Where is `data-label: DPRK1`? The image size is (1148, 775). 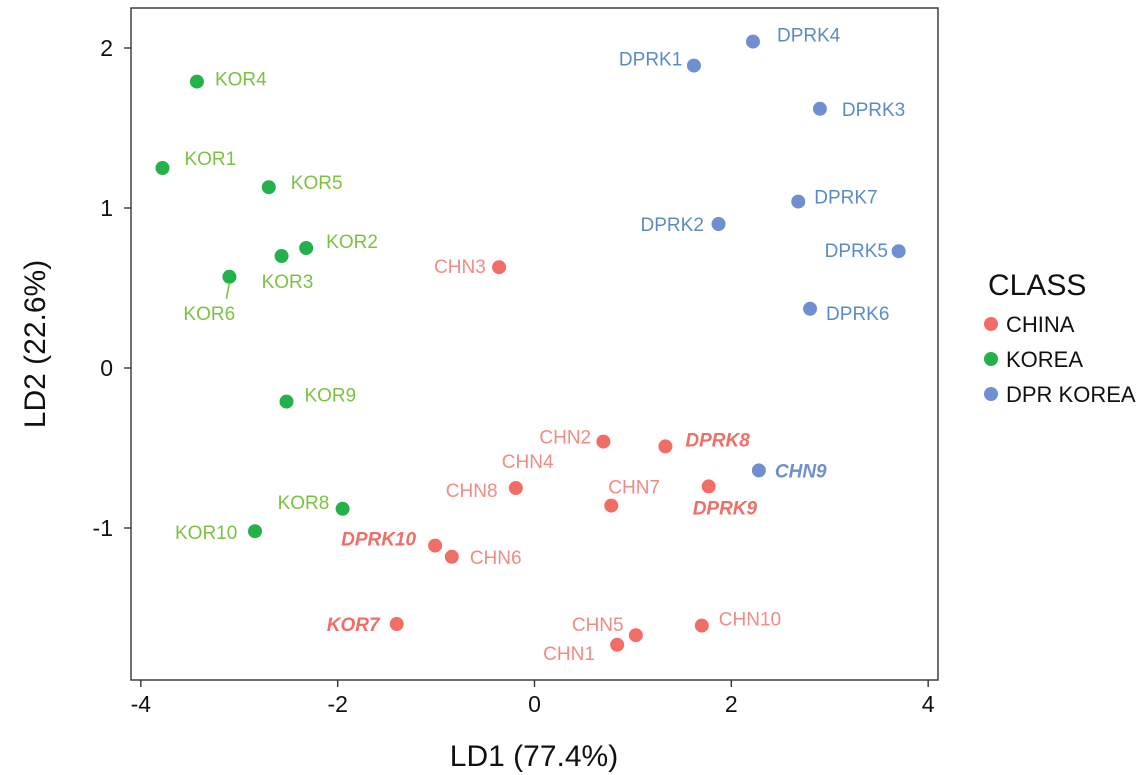 data-label: DPRK1 is located at coordinates (650, 60).